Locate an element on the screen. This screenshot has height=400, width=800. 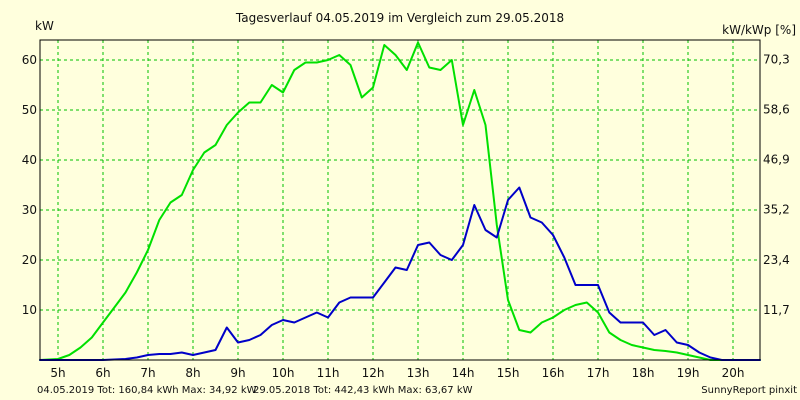
y-axis-label-right: kW/kWp [%] is located at coordinates (759, 30).